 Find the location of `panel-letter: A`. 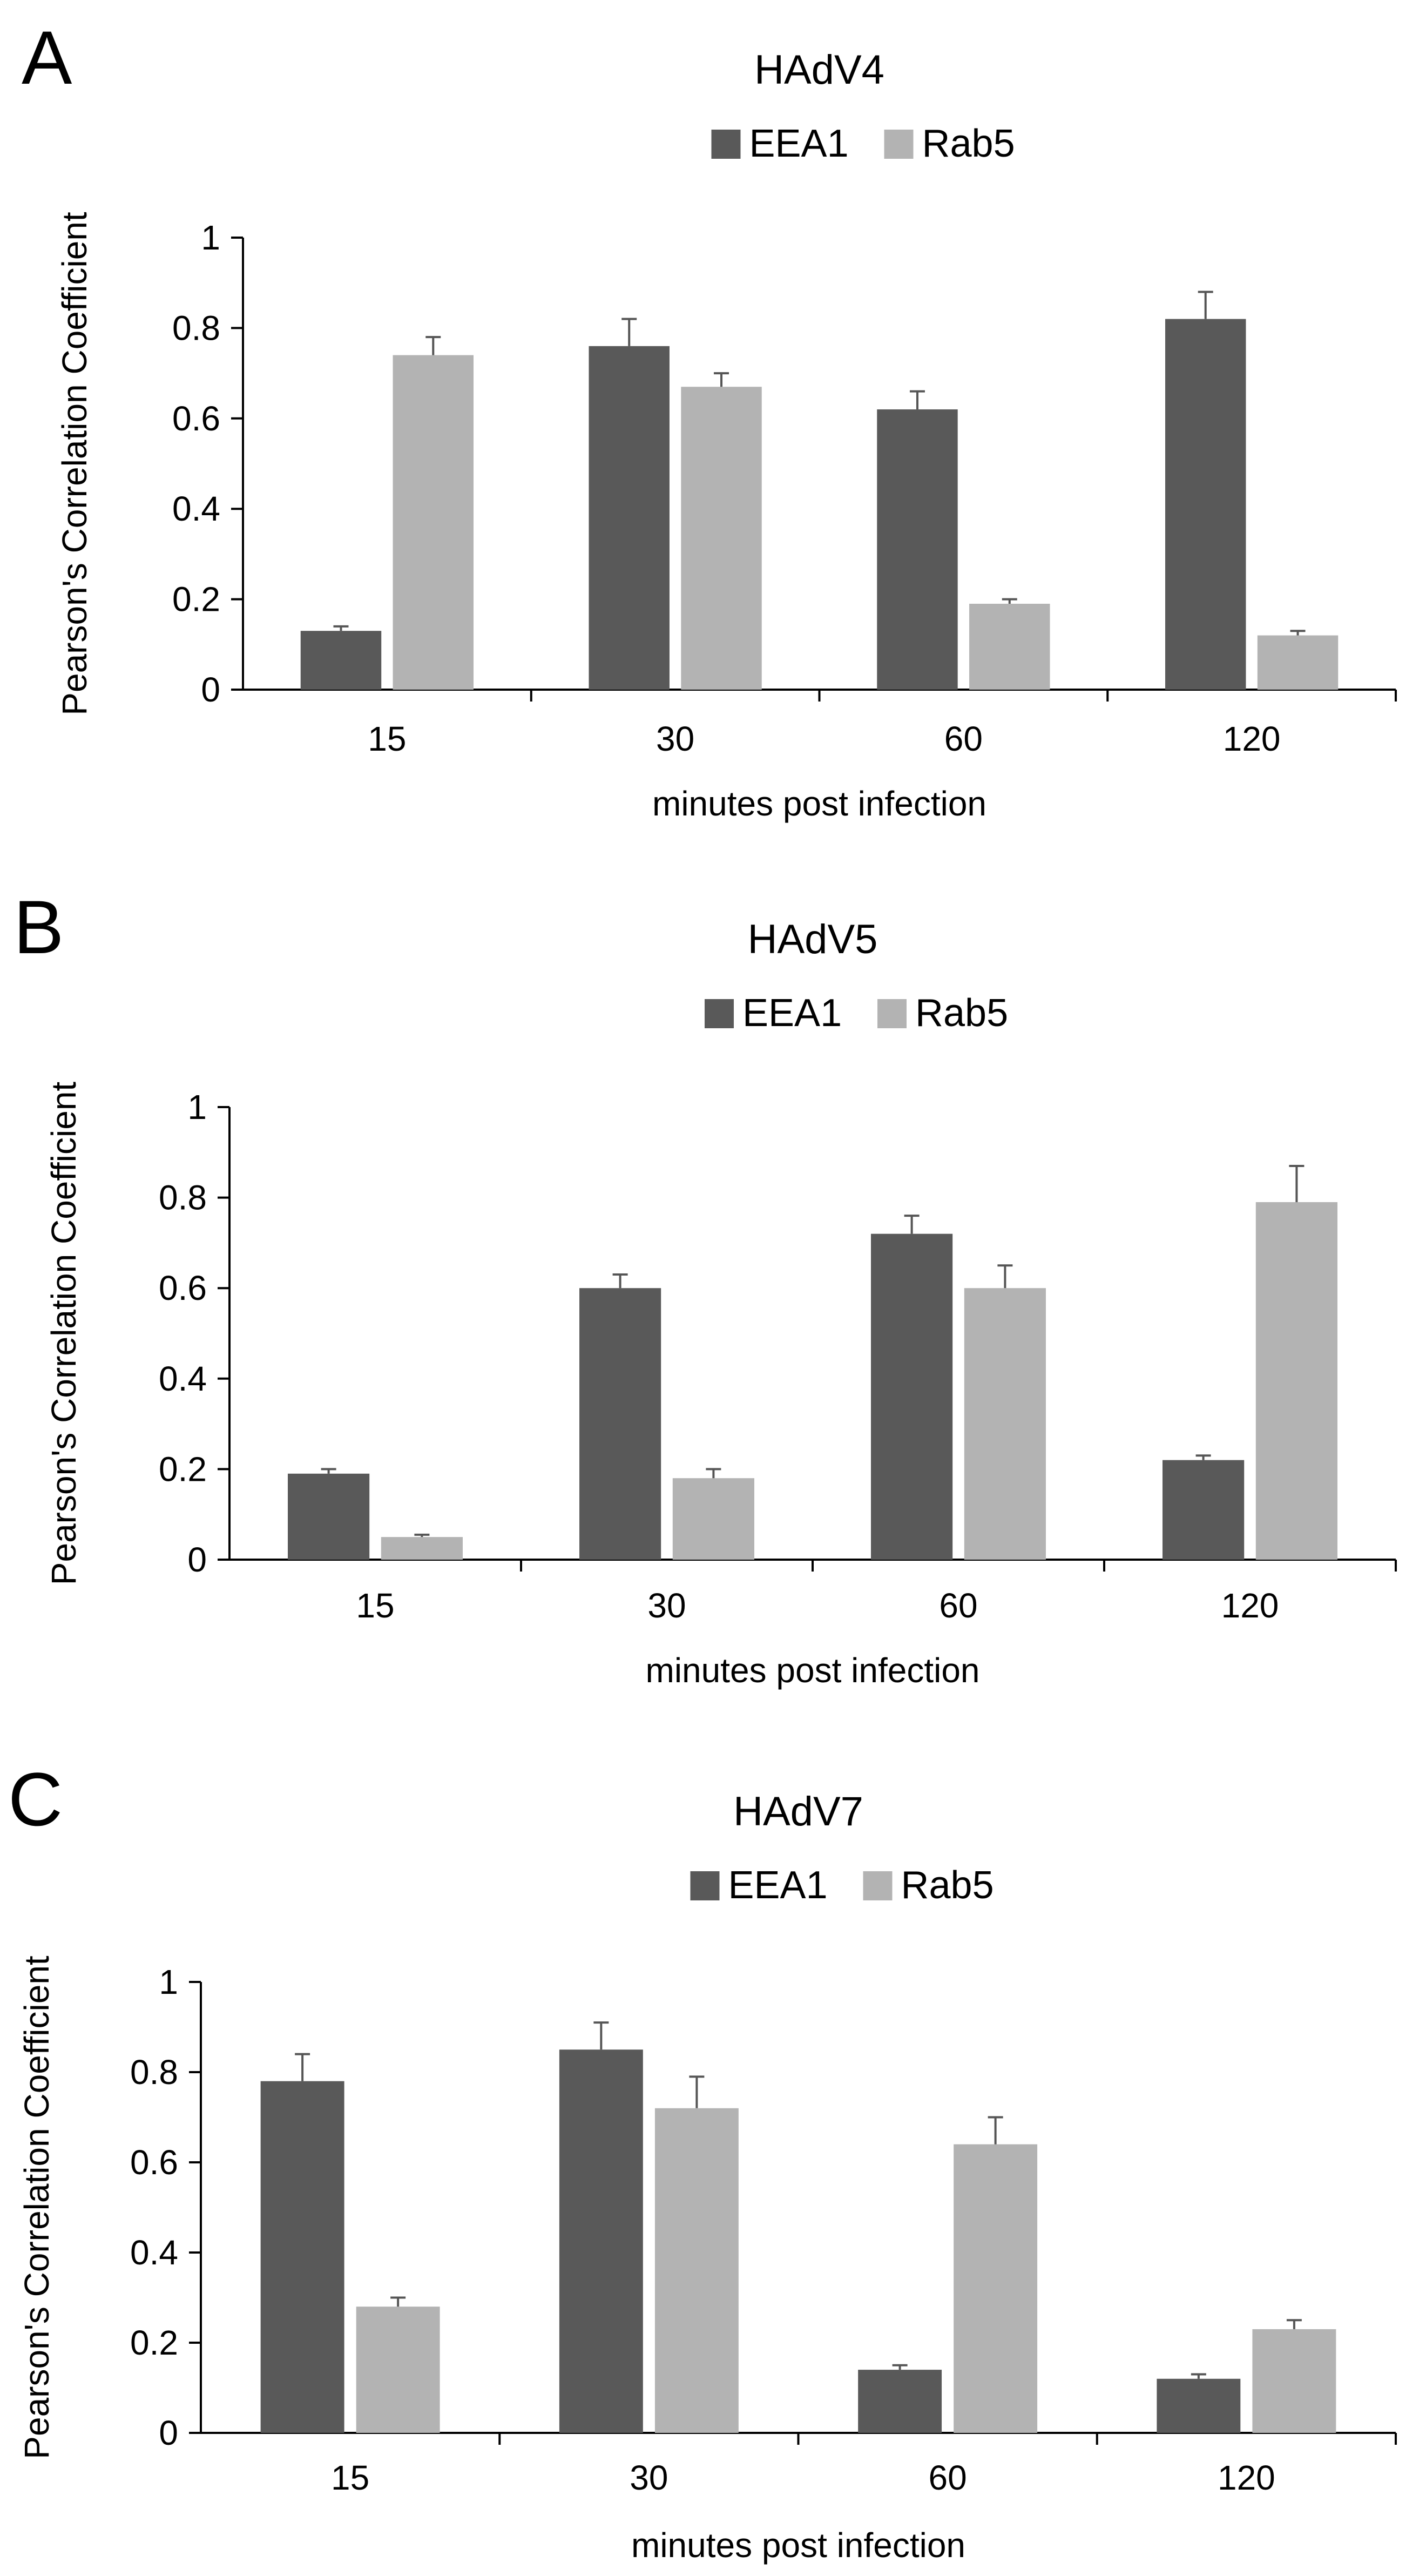

panel-letter: A is located at coordinates (47, 57).